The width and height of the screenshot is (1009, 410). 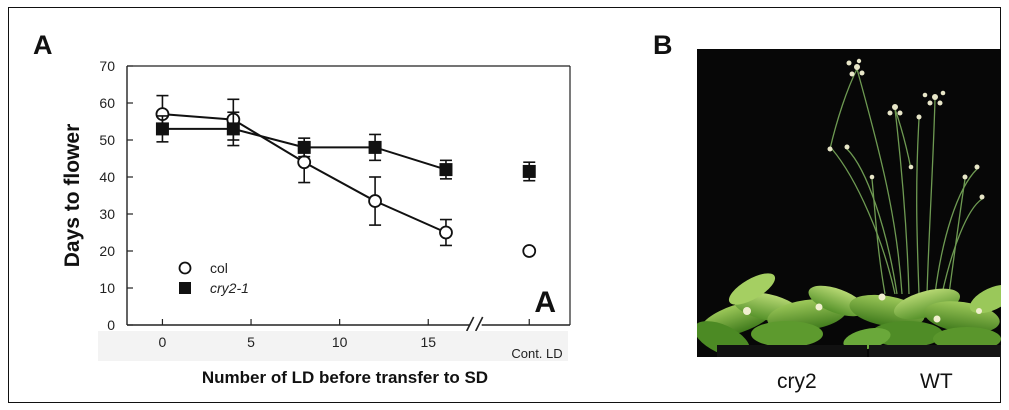 What do you see at coordinates (72, 196) in the screenshot?
I see `y-axis-title: Days to flower` at bounding box center [72, 196].